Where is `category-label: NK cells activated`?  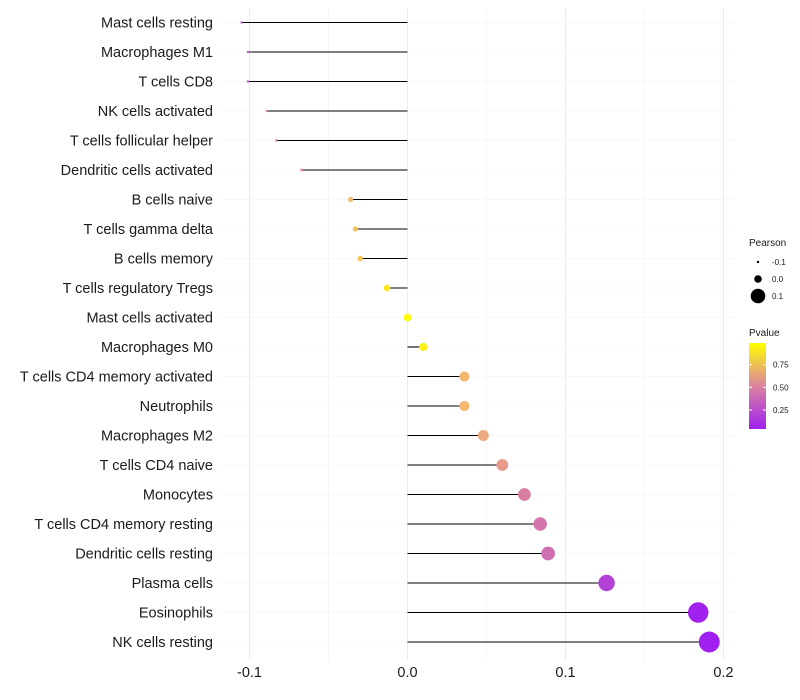
category-label: NK cells activated is located at coordinates (155, 112).